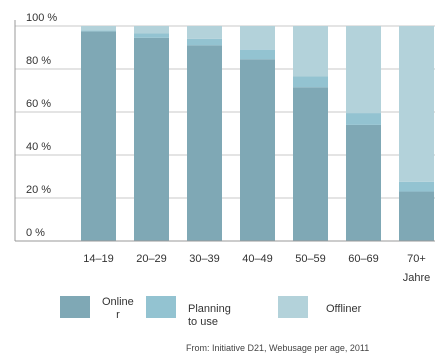 This screenshot has height=356, width=435. I want to click on x-tick-label: 50–59, so click(310, 259).